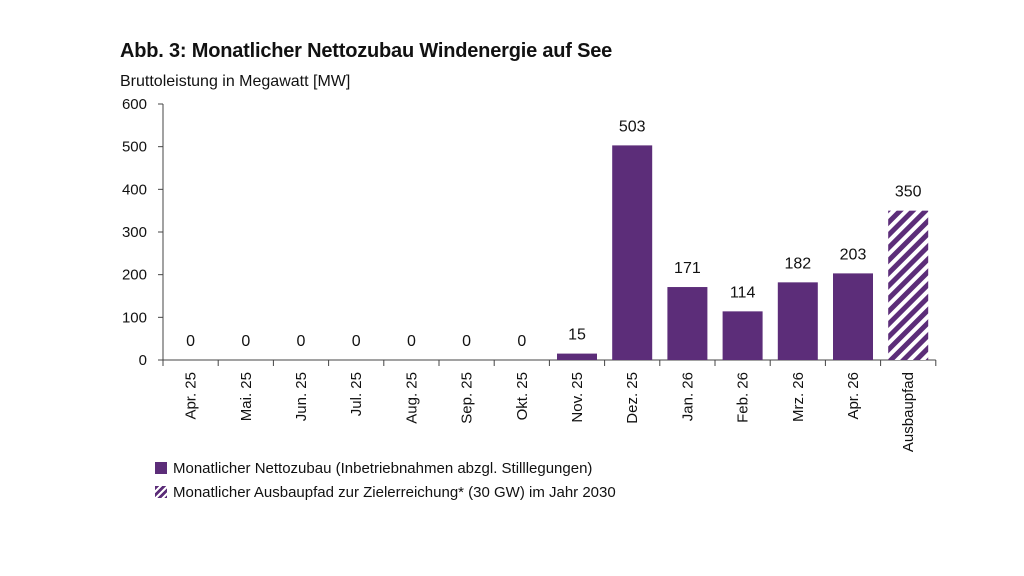 The height and width of the screenshot is (576, 1024). Describe the element at coordinates (134, 275) in the screenshot. I see `y-tick-label: 200` at that location.